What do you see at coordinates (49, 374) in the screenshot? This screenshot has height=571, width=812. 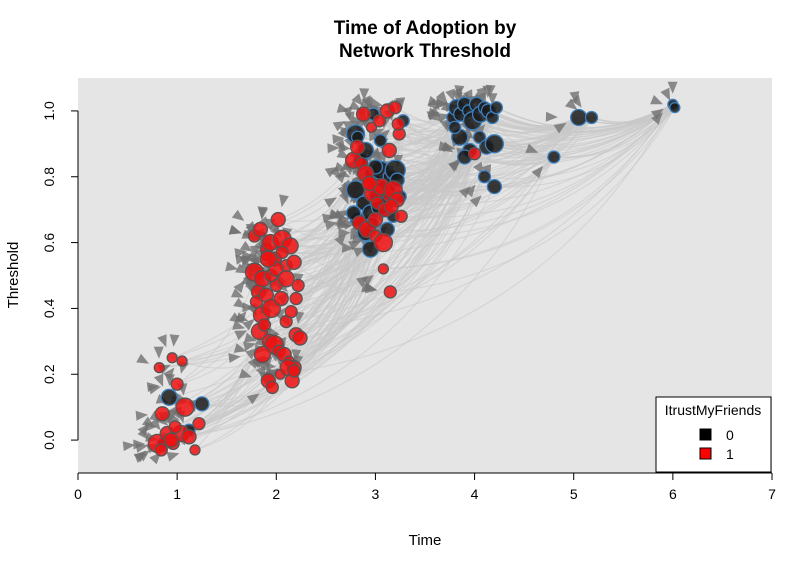 I see `y-tick-label: 0.2` at bounding box center [49, 374].